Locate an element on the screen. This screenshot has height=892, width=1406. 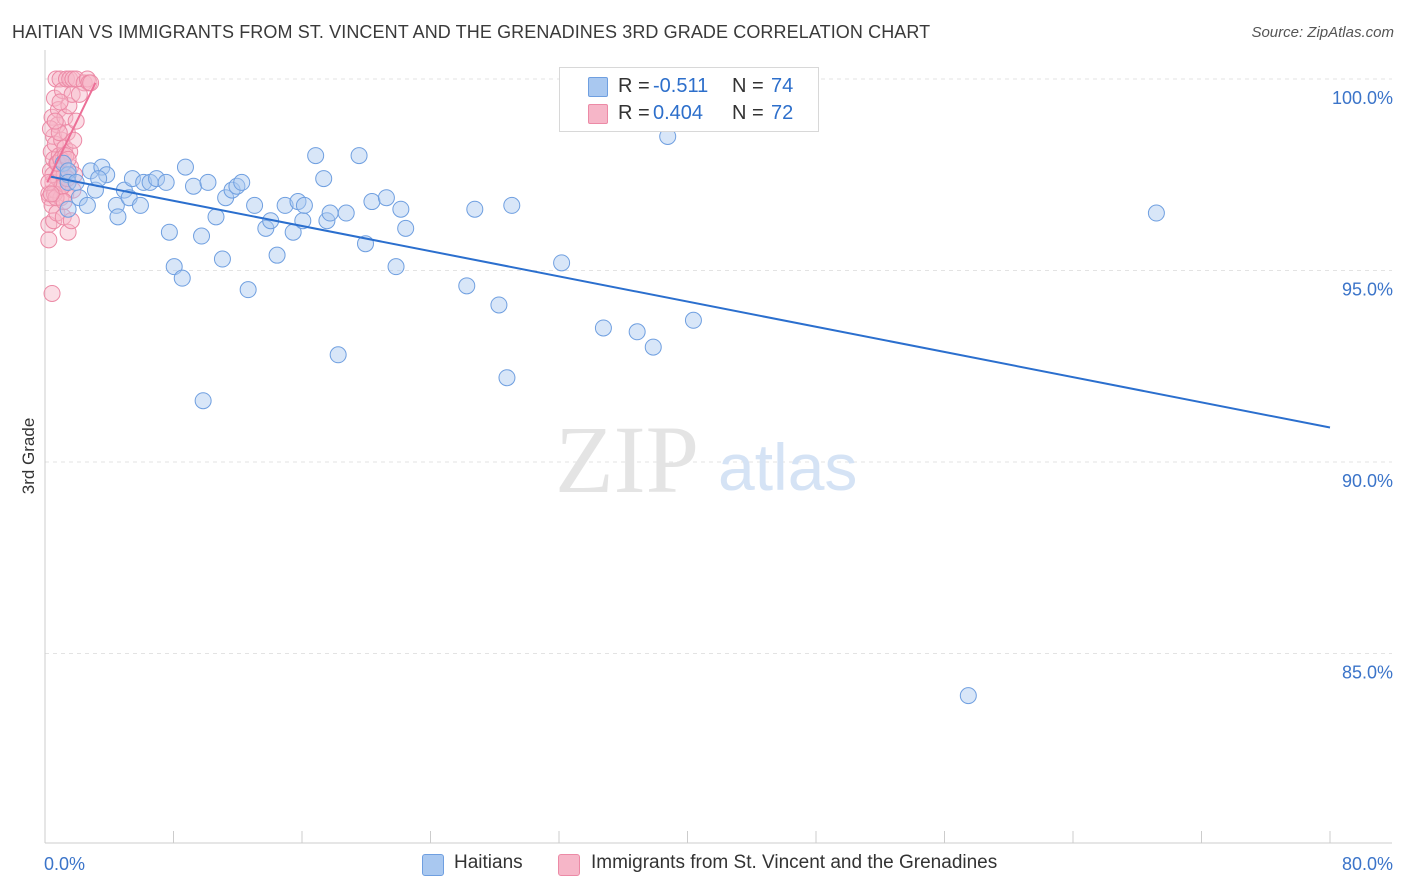
watermark-zip: ZIP is located at coordinates (627, 459).